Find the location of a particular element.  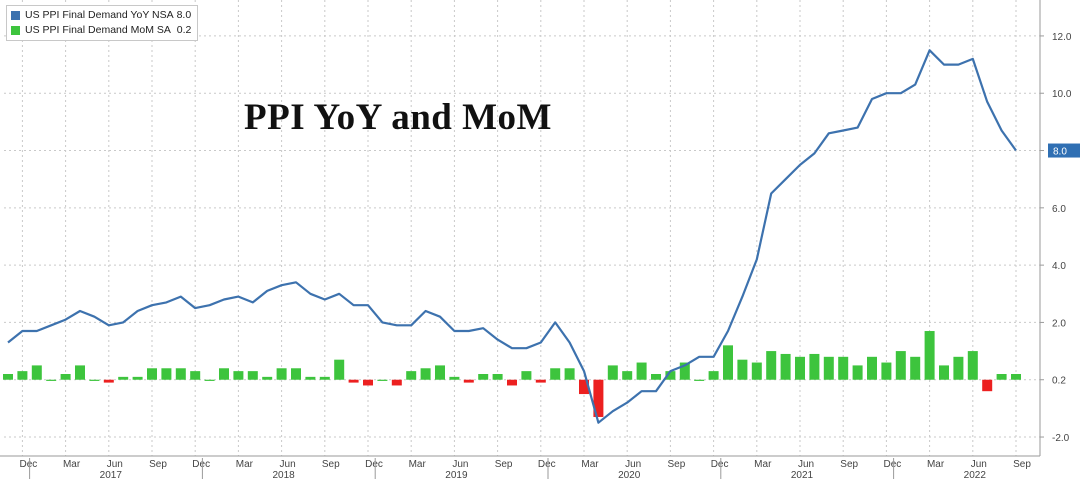

y-tick-label: -2.0 is located at coordinates (1061, 438).